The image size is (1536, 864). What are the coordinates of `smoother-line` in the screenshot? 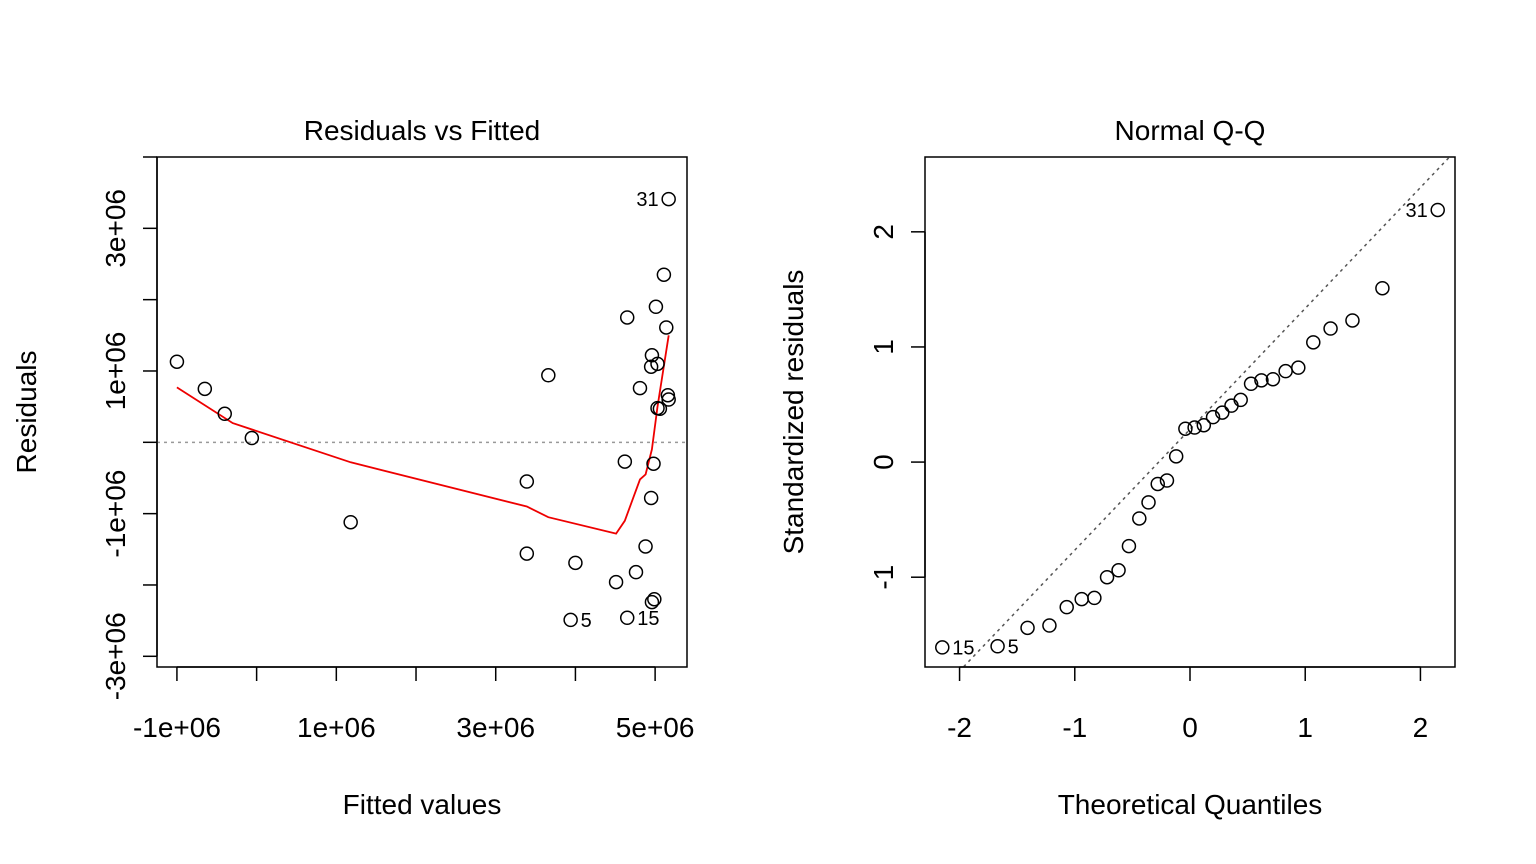 It's located at (423, 435).